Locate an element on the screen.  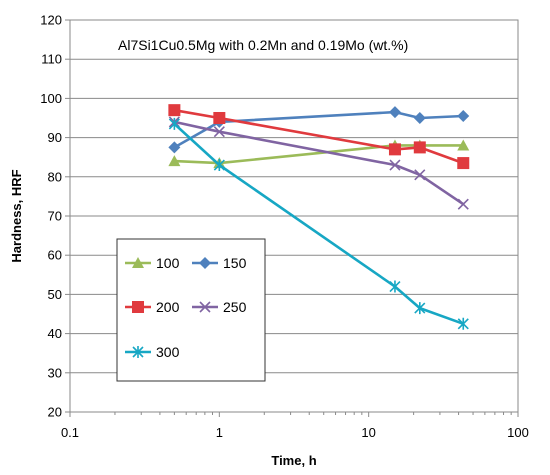
y-tick-label: 90 is located at coordinates (55, 137).